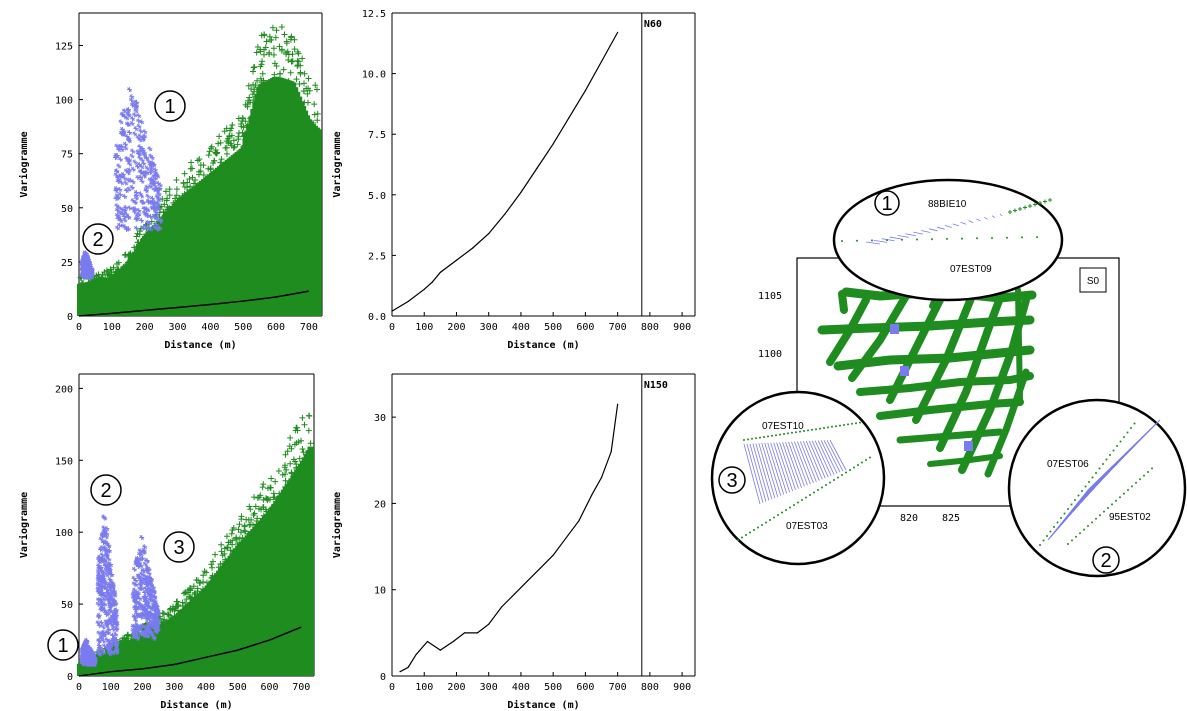 This screenshot has height=711, width=1187. Describe the element at coordinates (731, 481) in the screenshot. I see `callout-3-number: 3` at that location.